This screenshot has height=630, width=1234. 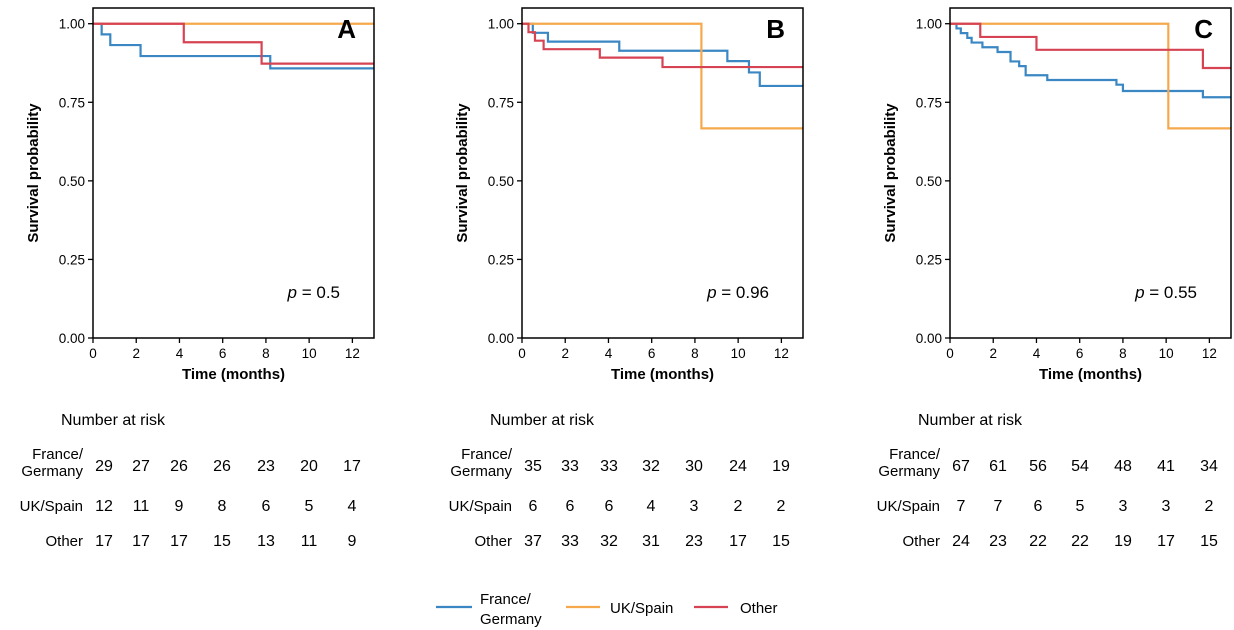 I want to click on risk-count: 7, so click(x=961, y=506).